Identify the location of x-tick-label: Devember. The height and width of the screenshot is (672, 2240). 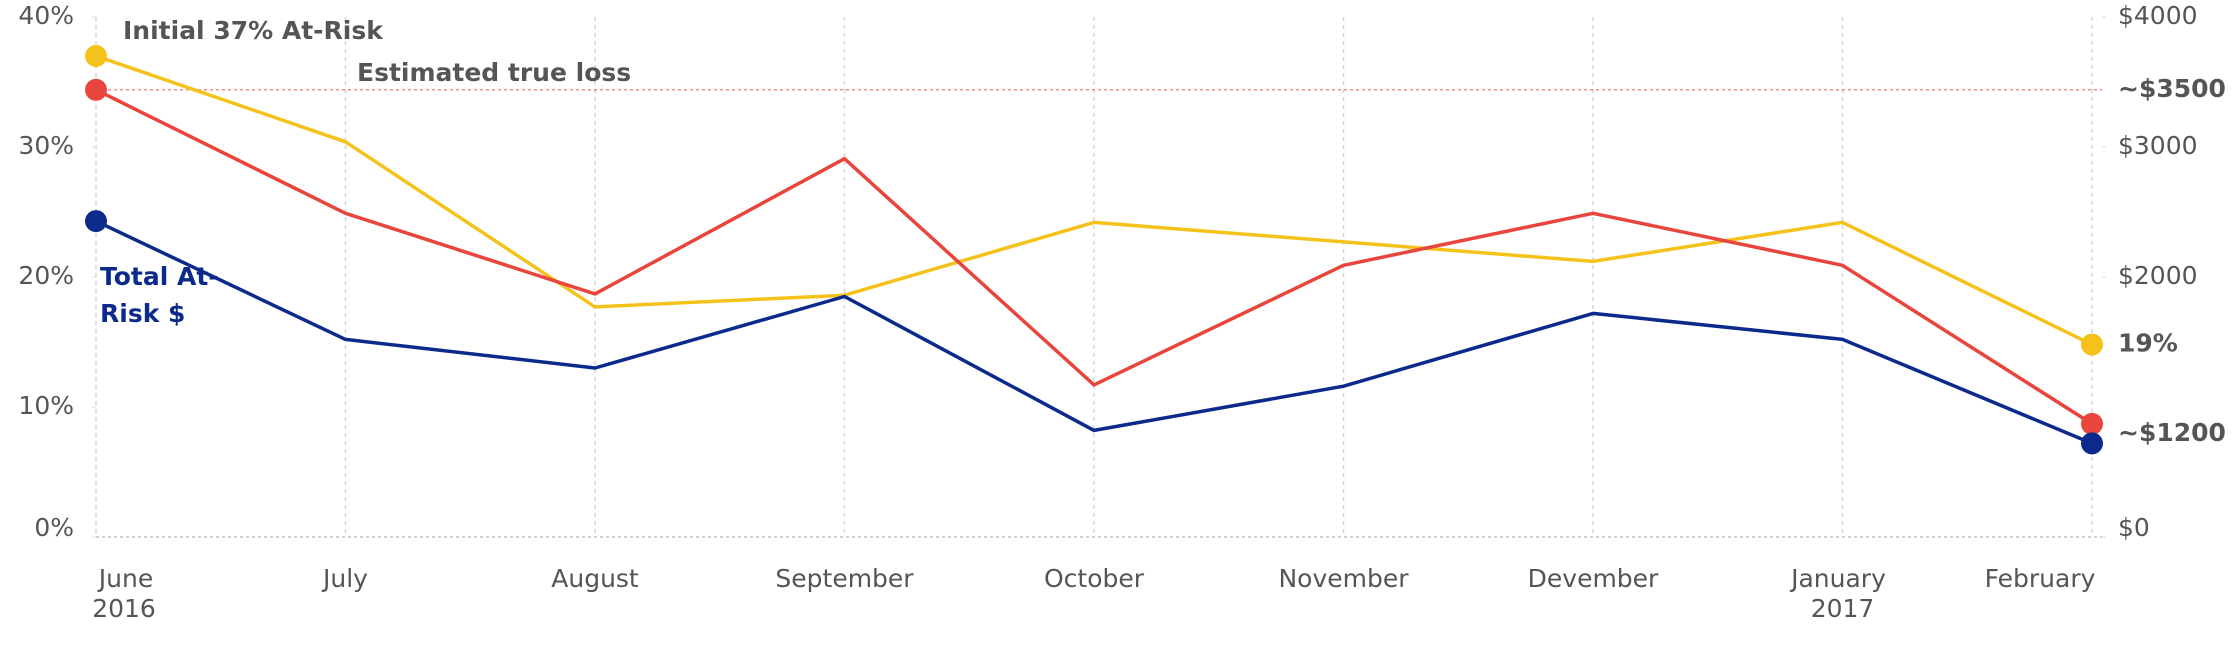
(1593, 578).